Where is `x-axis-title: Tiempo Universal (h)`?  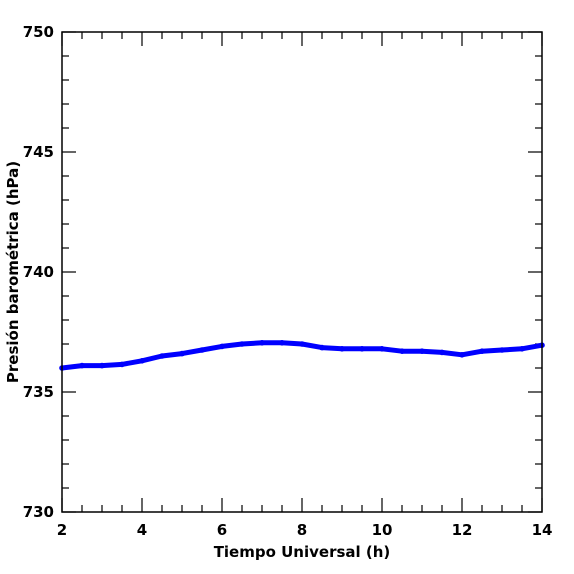 x-axis-title: Tiempo Universal (h) is located at coordinates (302, 552).